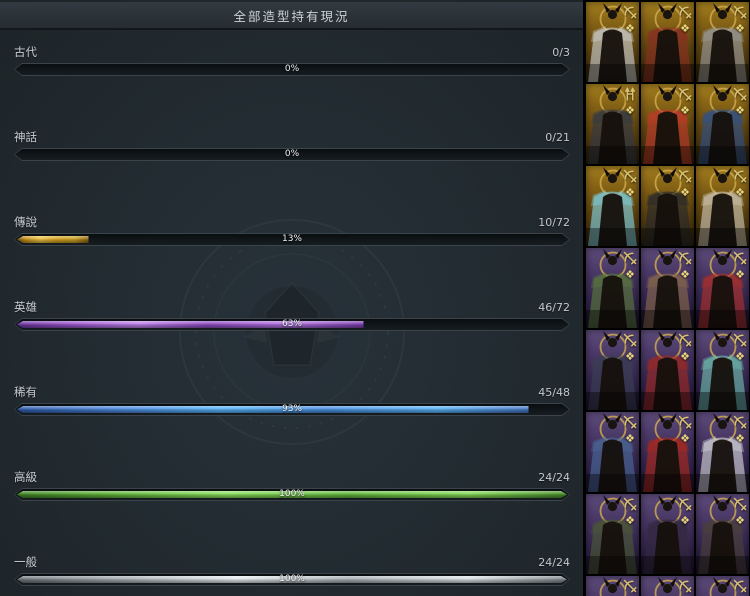  Describe the element at coordinates (292, 52) in the screenshot. I see `tier-header: 古代 0/3` at that location.